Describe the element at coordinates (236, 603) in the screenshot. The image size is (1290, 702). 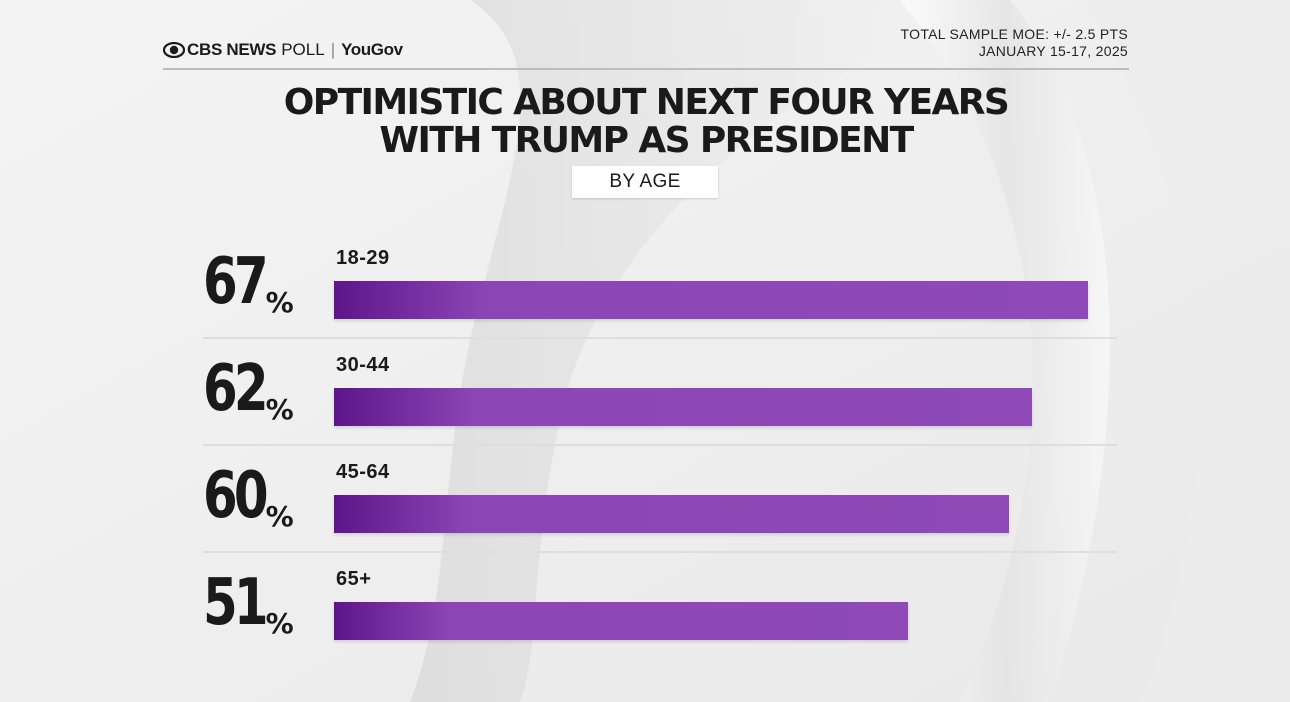
I see `value-number: 51` at that location.